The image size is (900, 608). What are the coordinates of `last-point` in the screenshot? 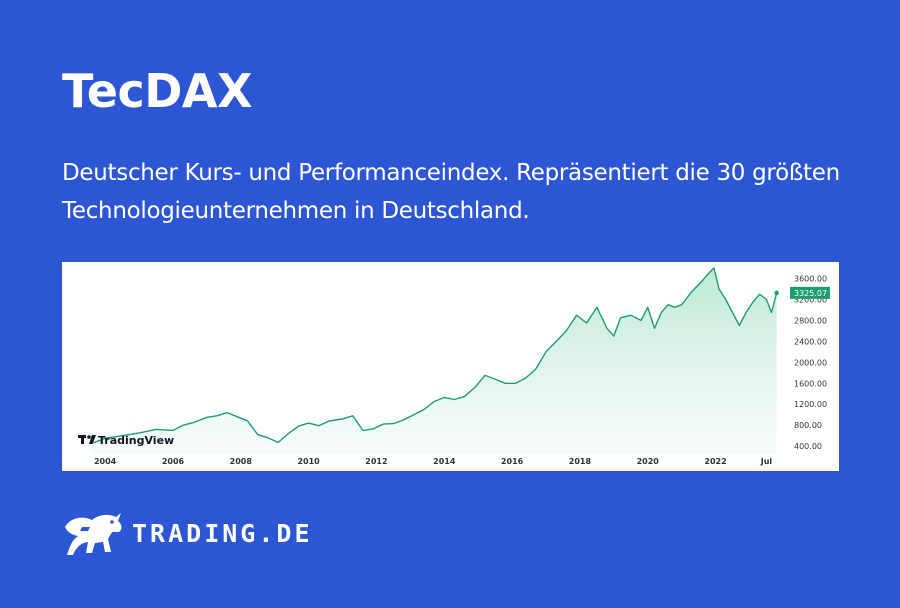 It's located at (776, 293).